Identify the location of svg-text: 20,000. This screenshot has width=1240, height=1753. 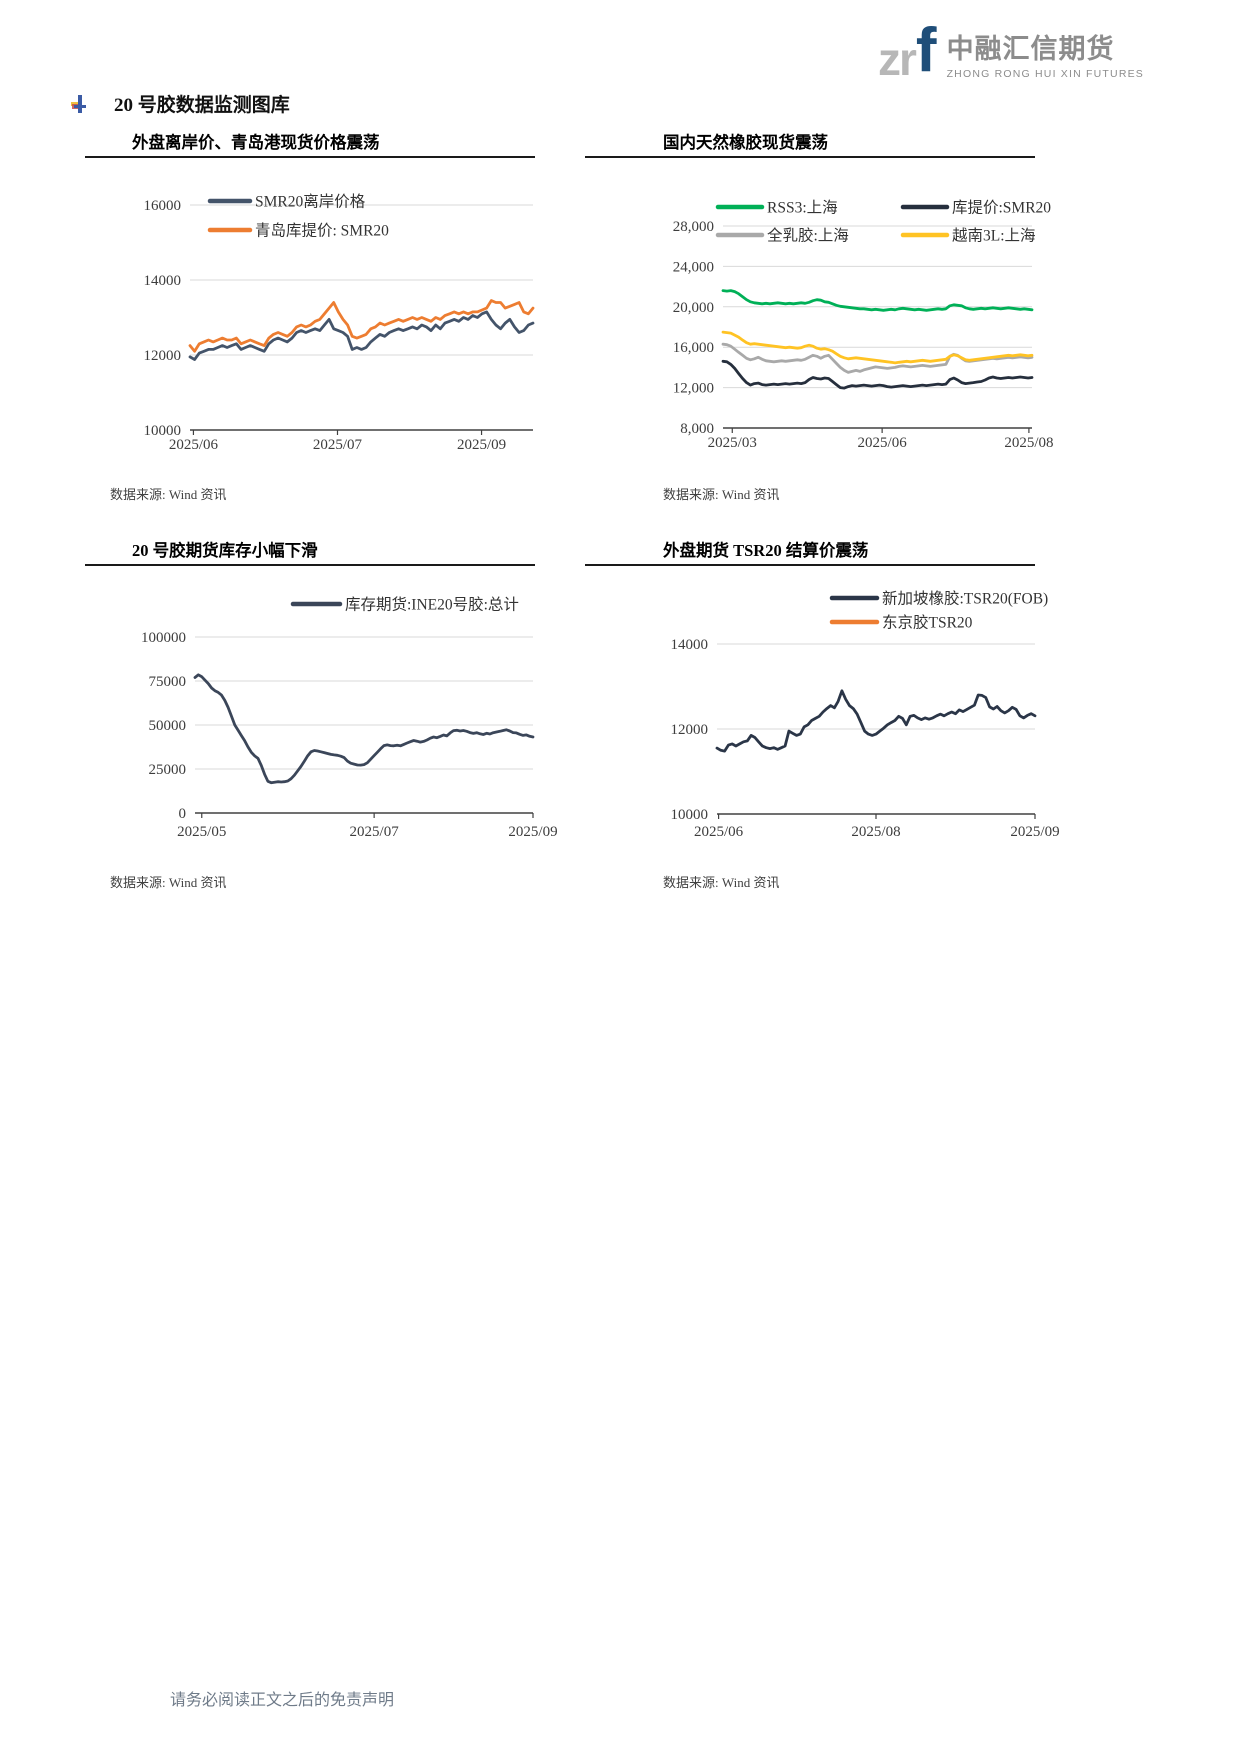
(693, 308).